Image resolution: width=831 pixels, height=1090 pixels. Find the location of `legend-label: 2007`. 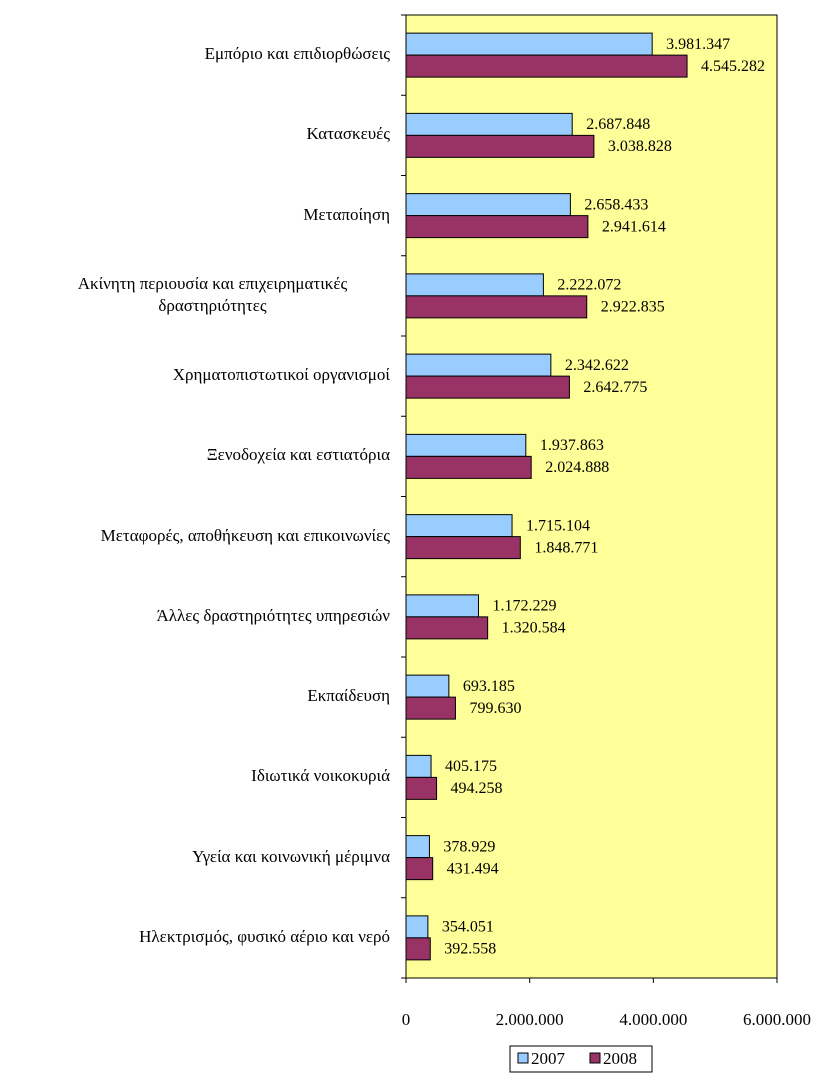

legend-label: 2007 is located at coordinates (548, 1058).